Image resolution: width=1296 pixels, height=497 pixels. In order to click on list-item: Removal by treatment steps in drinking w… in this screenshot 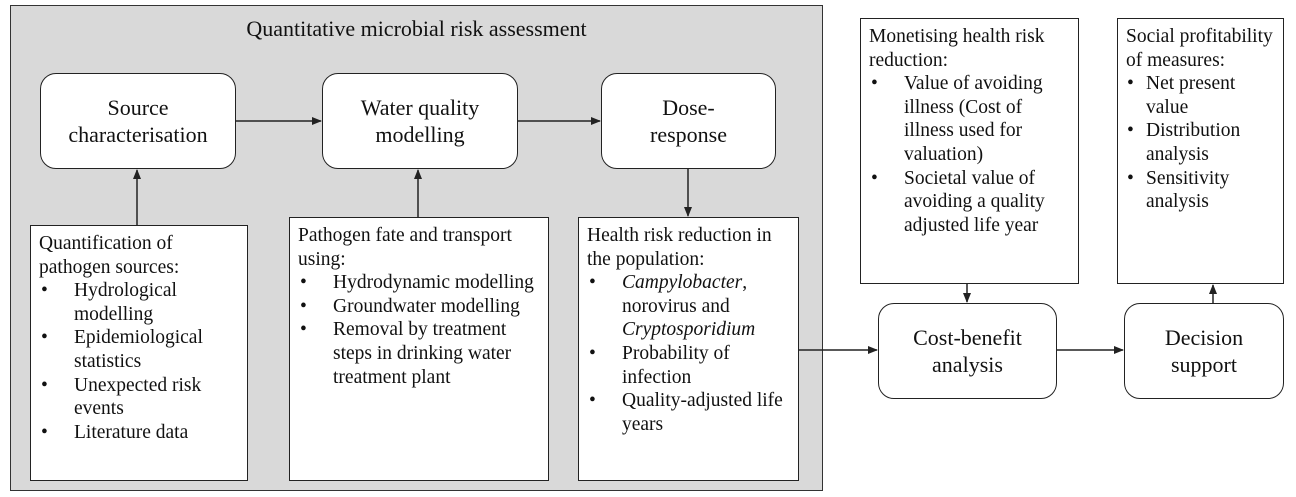, I will do `click(420, 353)`.